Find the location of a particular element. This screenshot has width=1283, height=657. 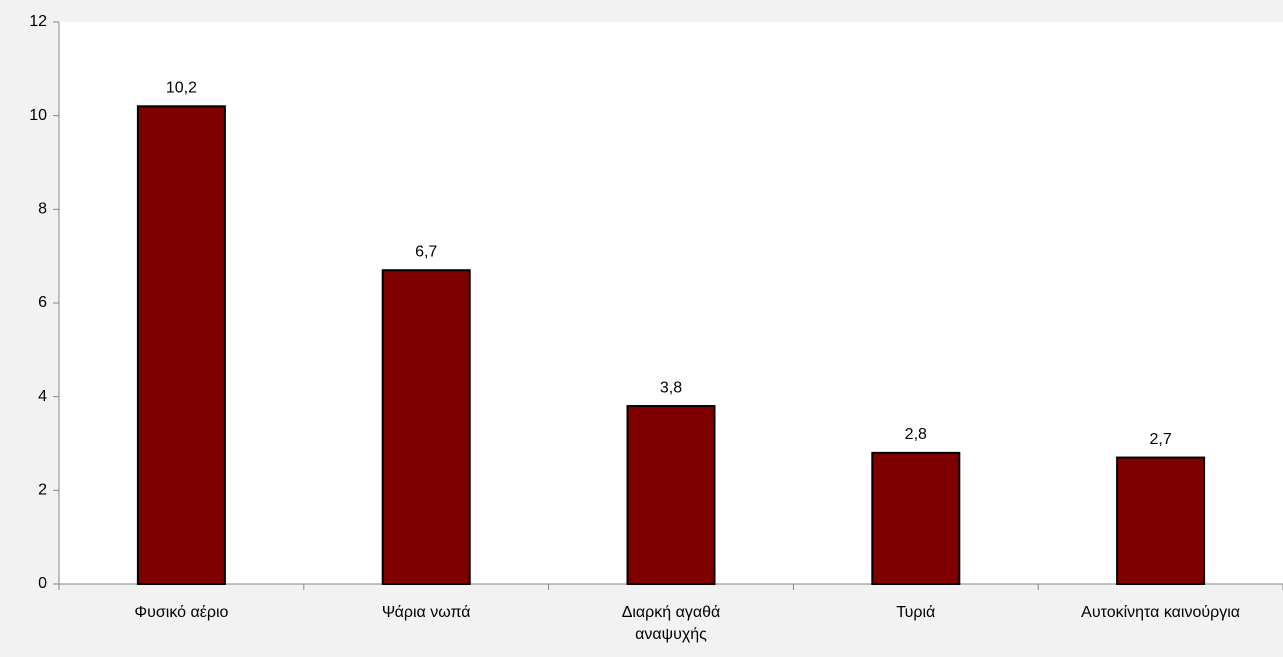

x-tick-label: Τυριά is located at coordinates (916, 612).